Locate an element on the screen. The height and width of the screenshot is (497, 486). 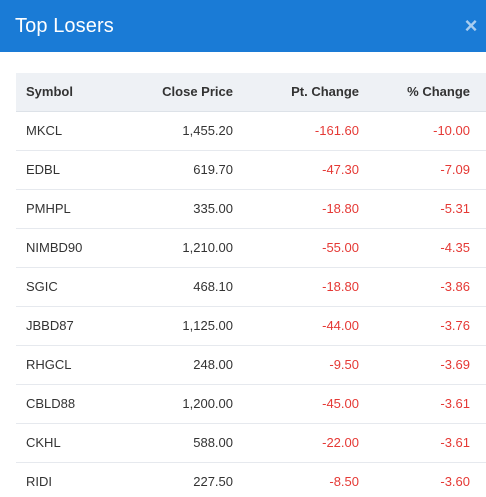
symbol-cell: MKCL is located at coordinates (71, 131).